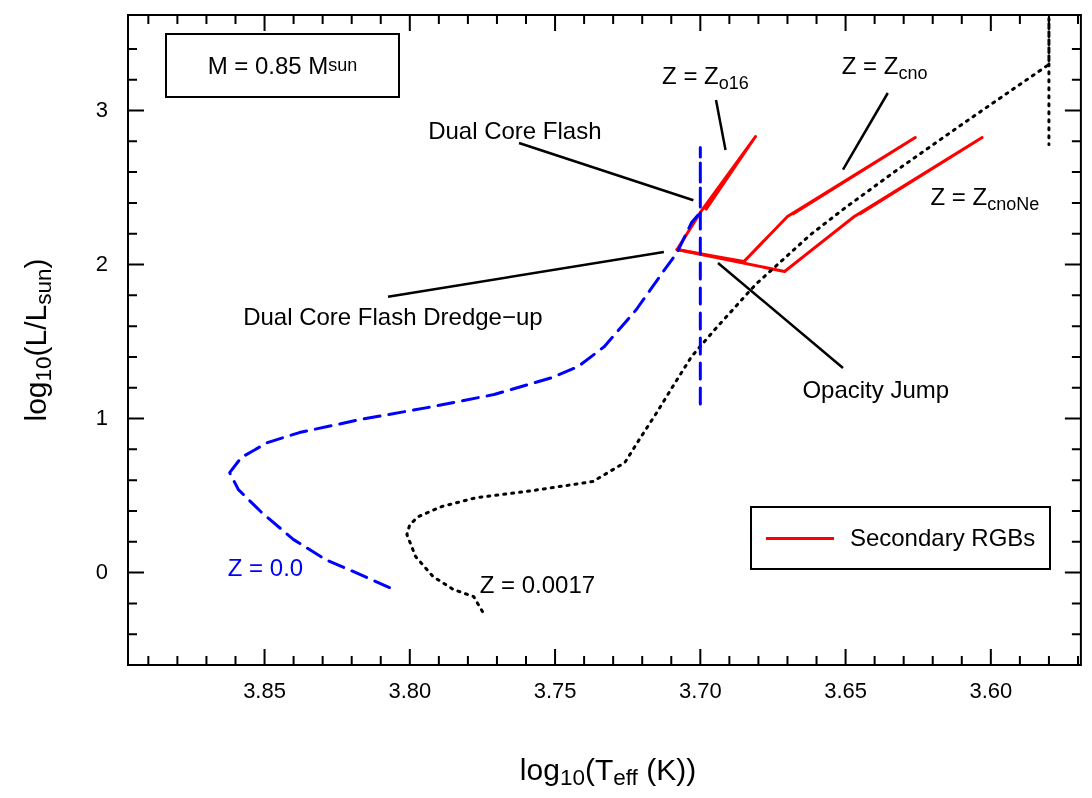 The width and height of the screenshot is (1092, 798). Describe the element at coordinates (101, 571) in the screenshot. I see `y-tick-label: 0` at that location.